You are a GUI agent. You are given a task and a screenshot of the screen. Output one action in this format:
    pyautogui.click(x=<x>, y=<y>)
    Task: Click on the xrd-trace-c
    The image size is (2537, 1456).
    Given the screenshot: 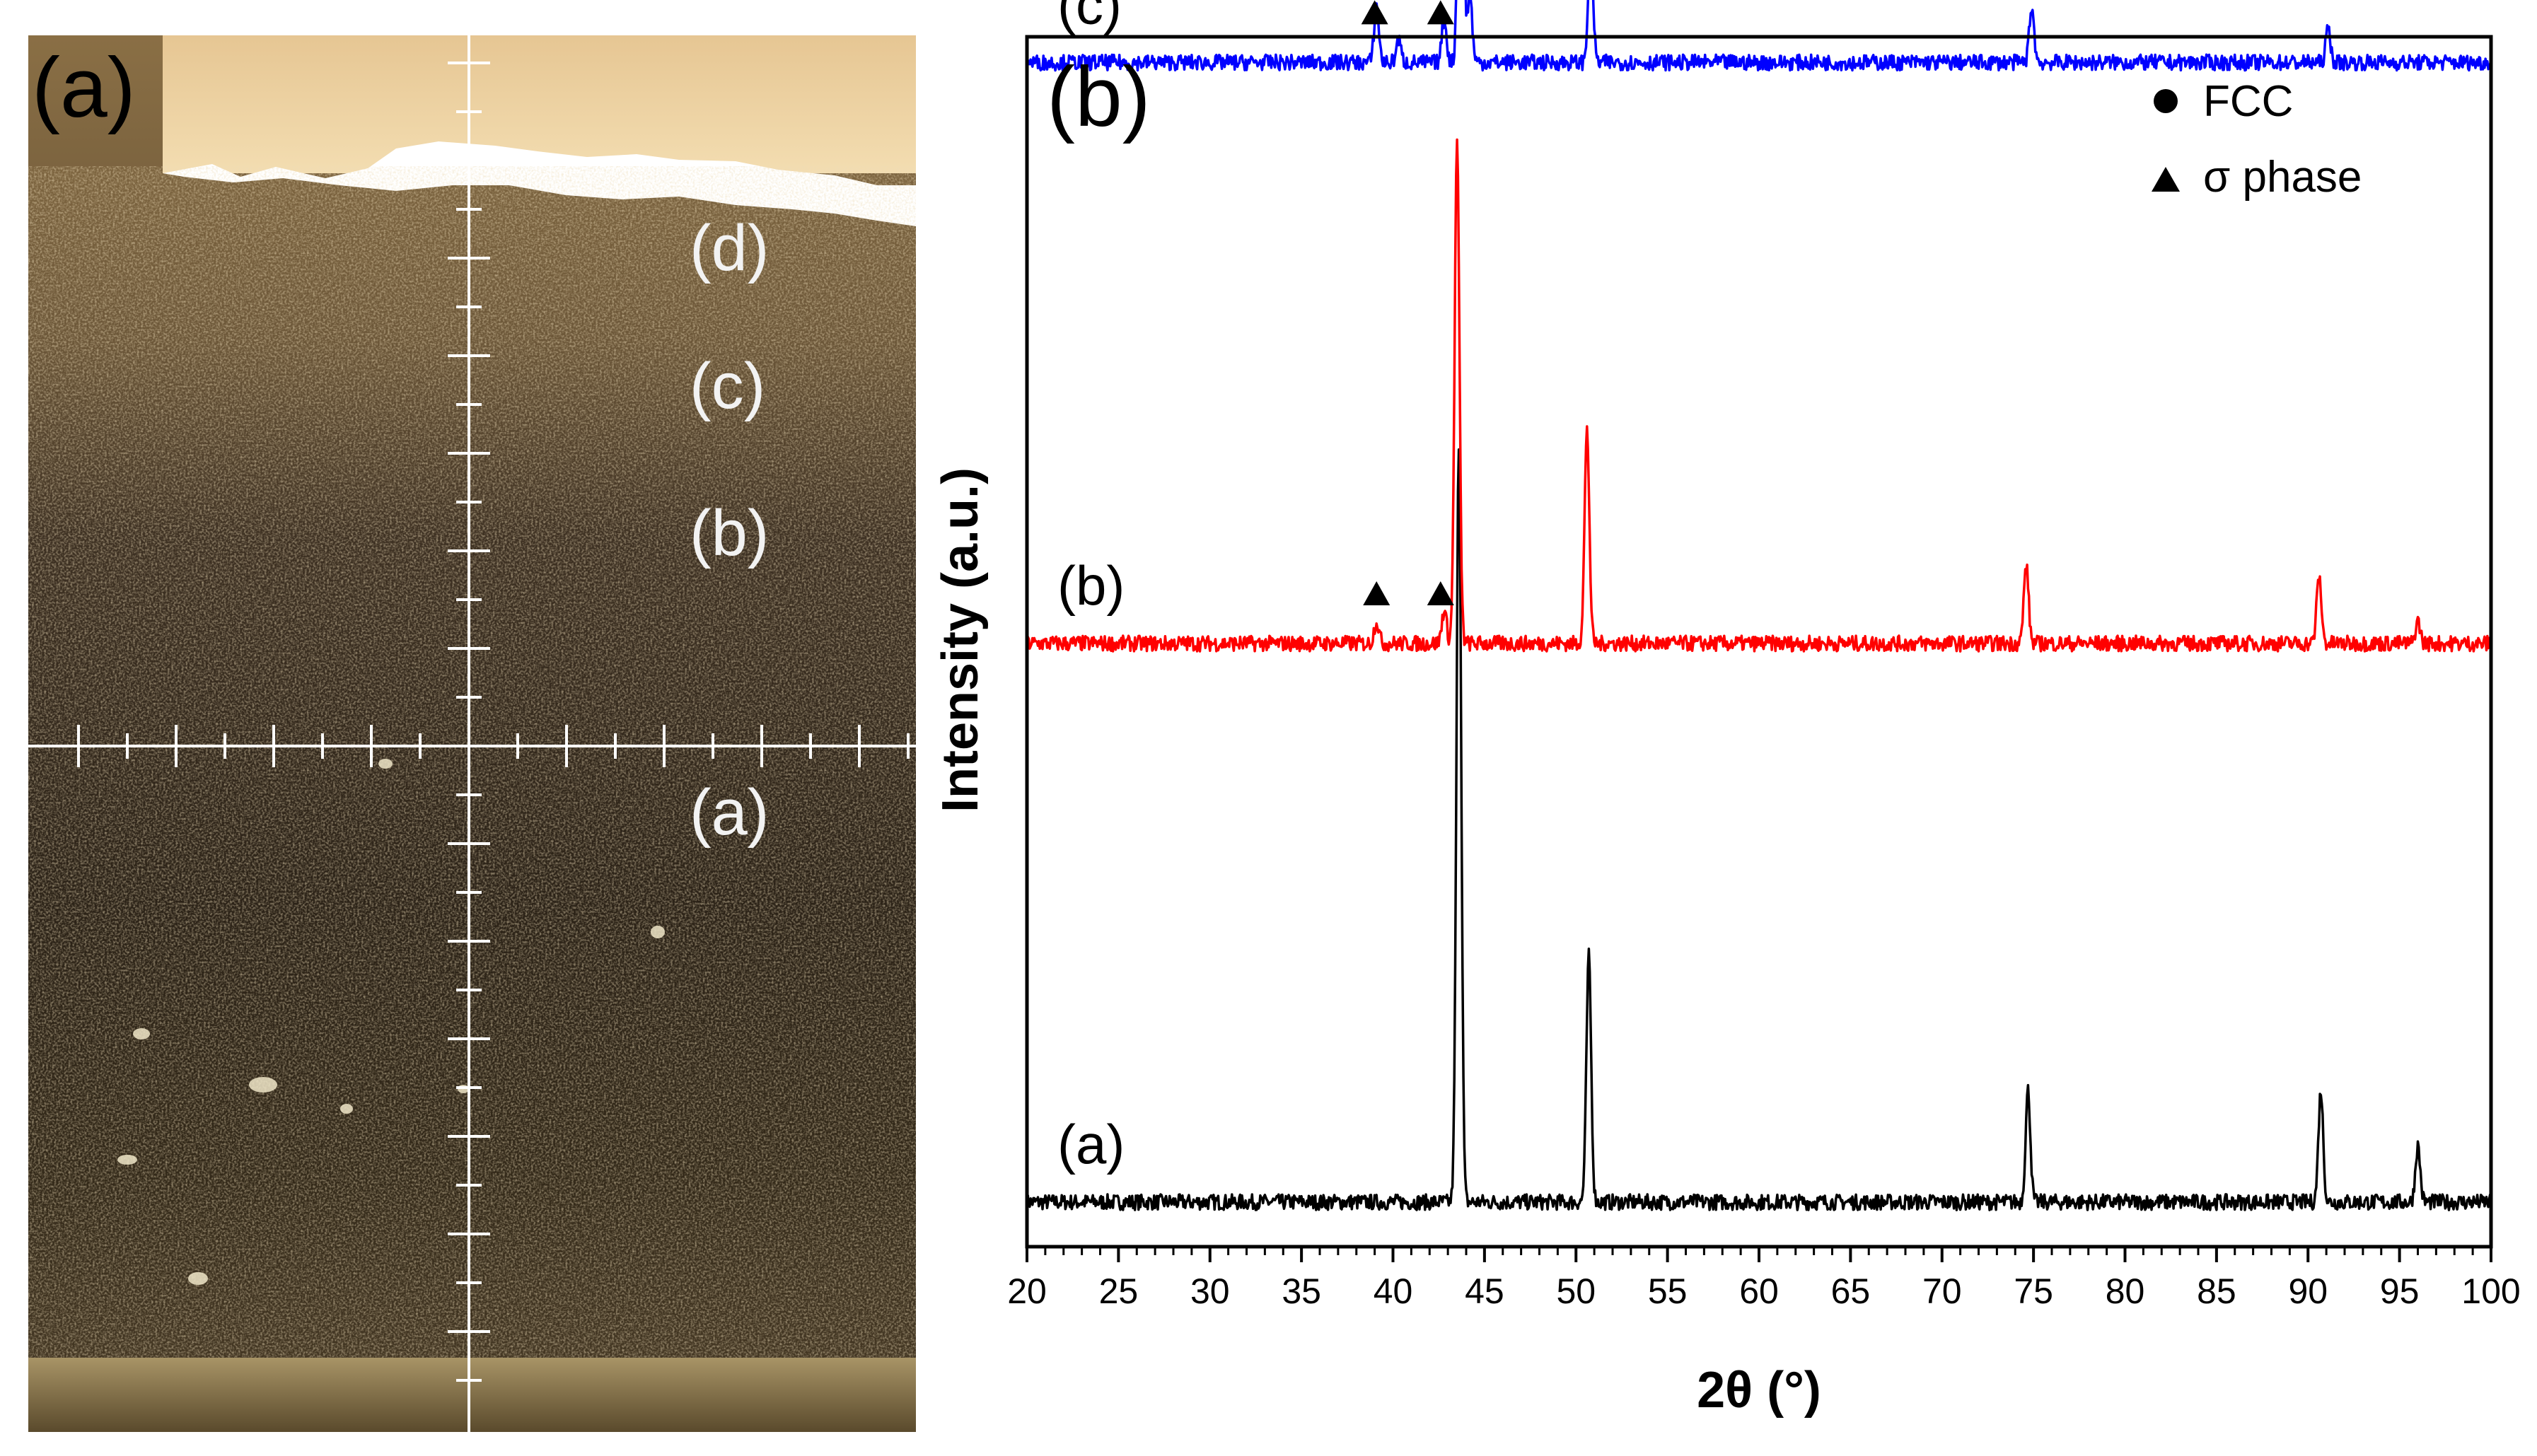 What is the action you would take?
    pyautogui.click(x=1759, y=36)
    